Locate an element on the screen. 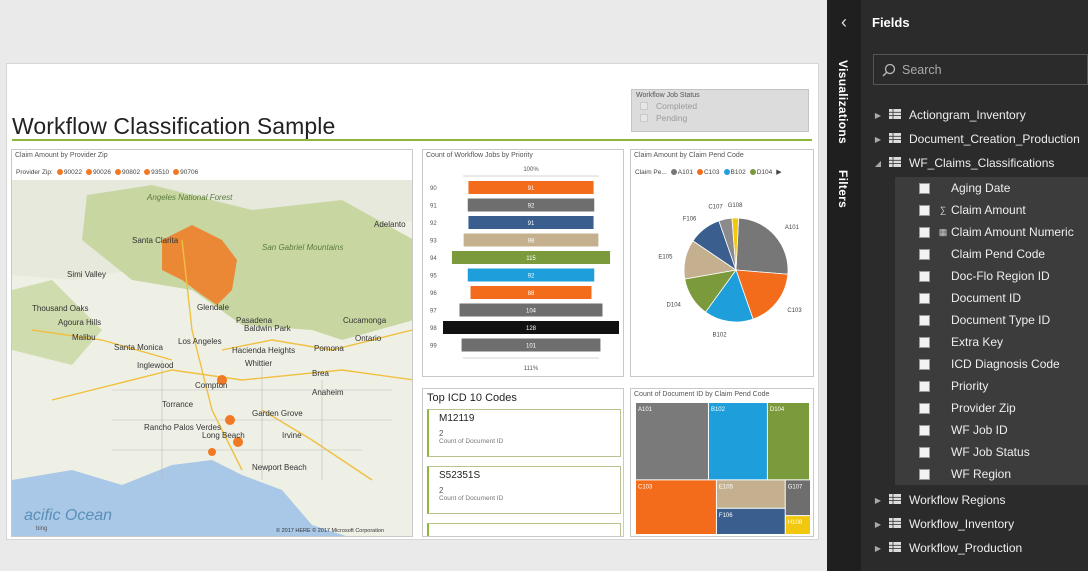  legend-item: 90802 is located at coordinates (127, 172).